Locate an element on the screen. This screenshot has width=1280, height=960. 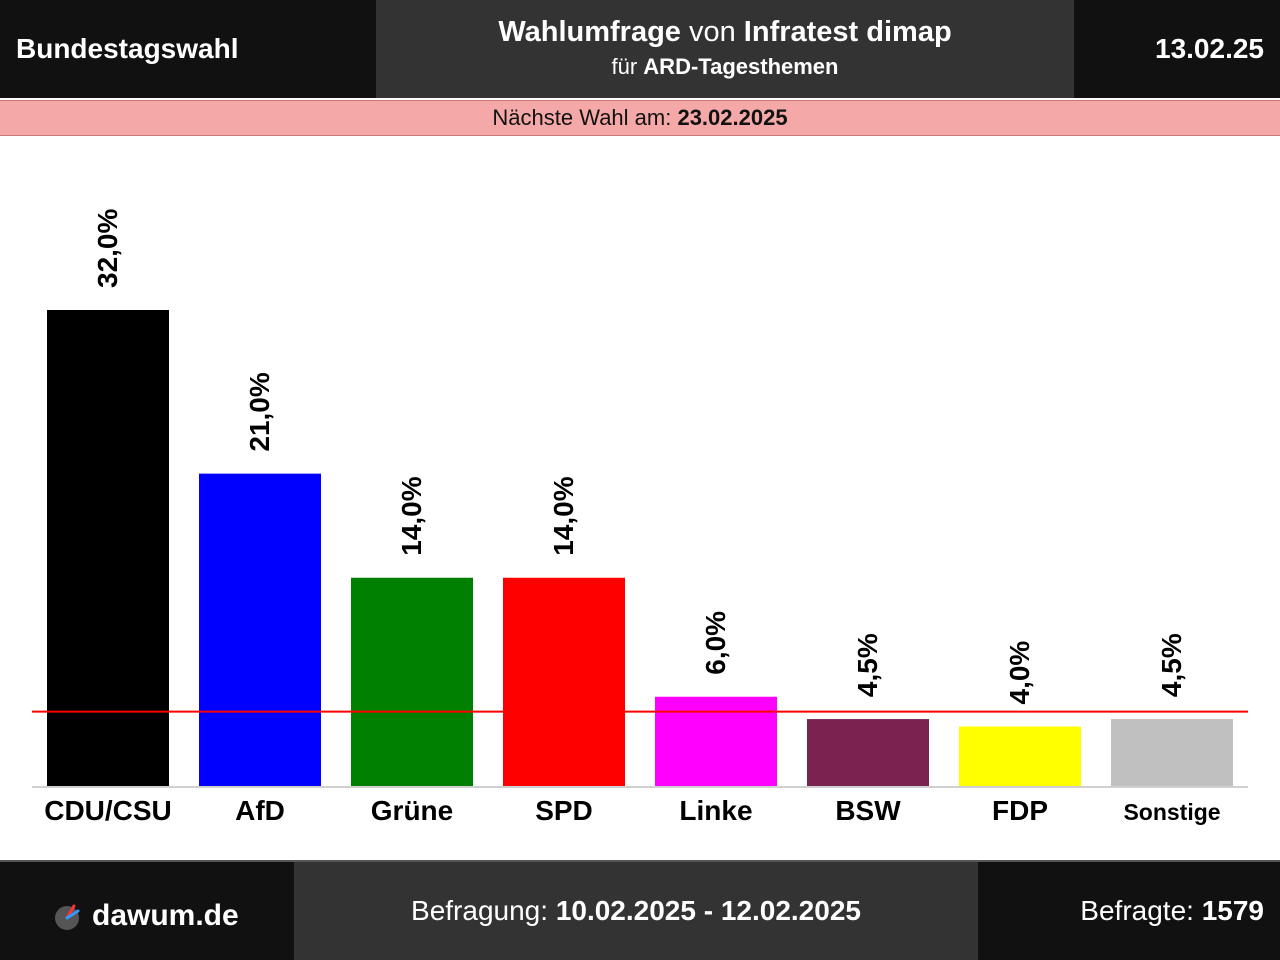
survey-period: Befragung: 10.02.2025 - 12.02.2025 is located at coordinates (636, 911).